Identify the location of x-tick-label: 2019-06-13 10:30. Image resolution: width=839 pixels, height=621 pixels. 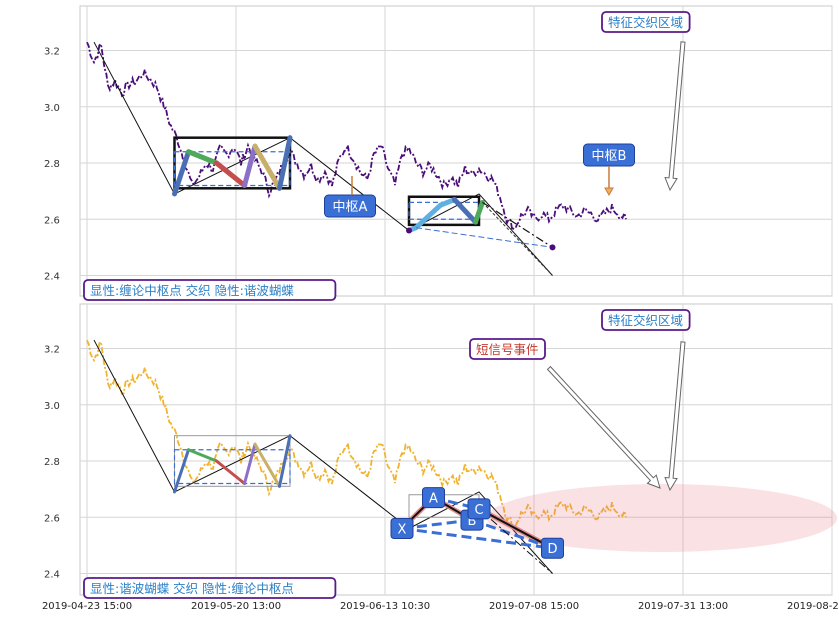
(385, 606).